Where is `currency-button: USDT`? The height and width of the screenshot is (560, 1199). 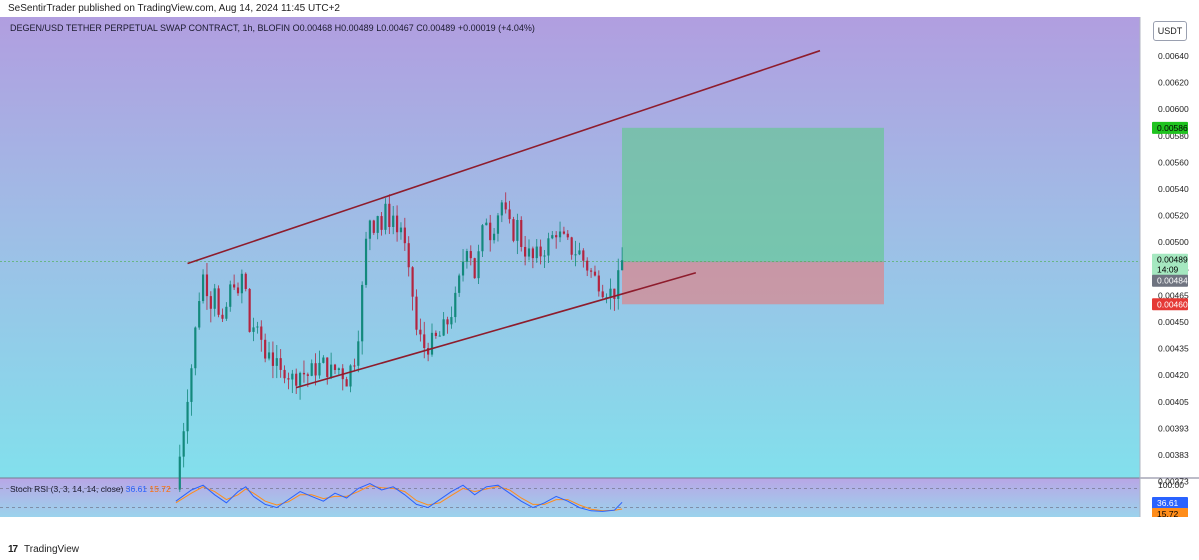 currency-button: USDT is located at coordinates (1170, 31).